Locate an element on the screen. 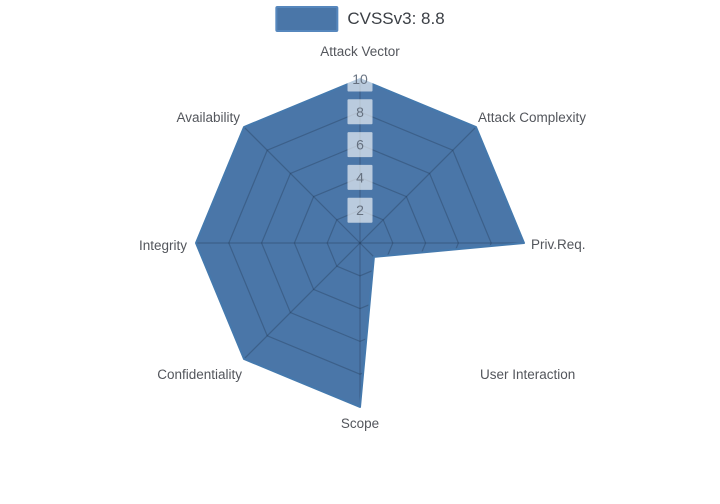 The width and height of the screenshot is (720, 504). axis-label-priv-req: Priv.Req. is located at coordinates (558, 244).